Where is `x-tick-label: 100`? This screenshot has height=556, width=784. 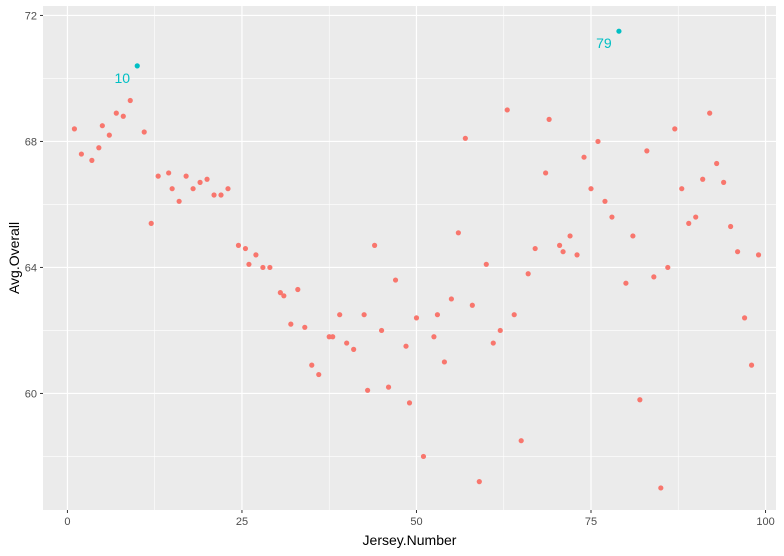 x-tick-label: 100 is located at coordinates (765, 522).